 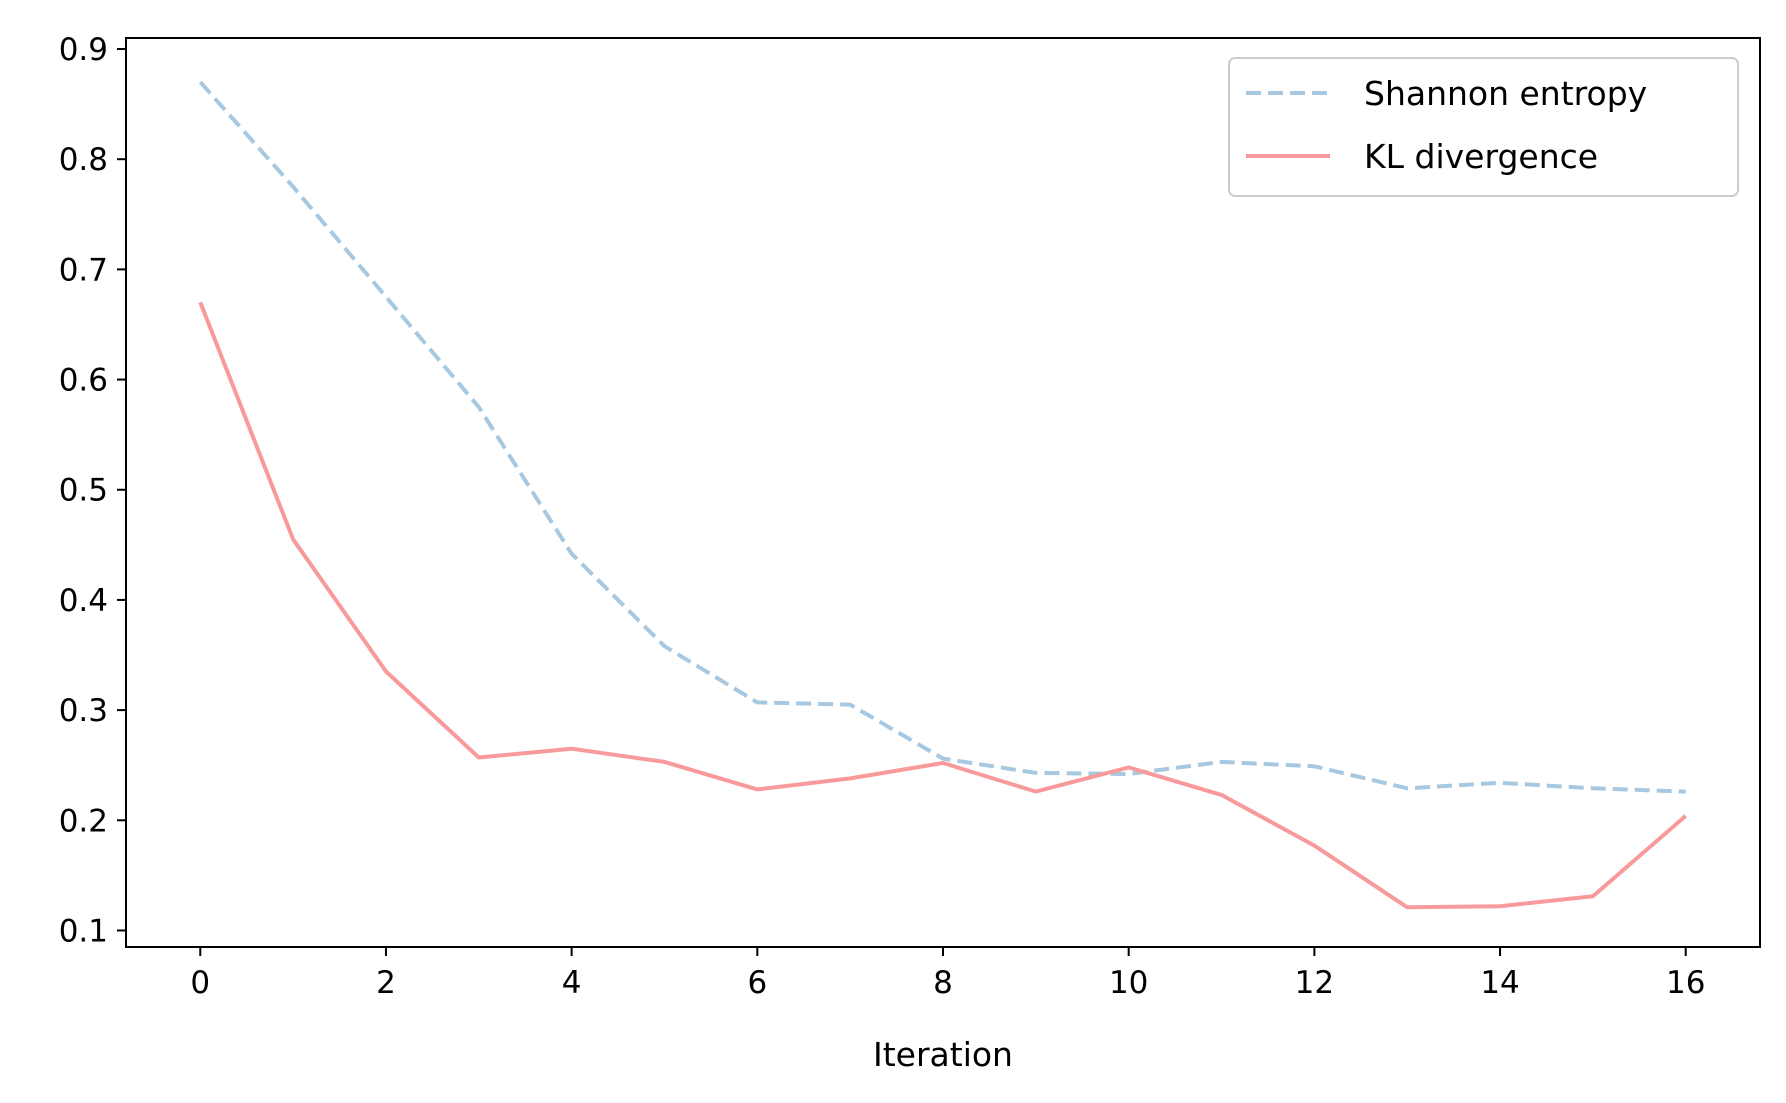 What do you see at coordinates (572, 983) in the screenshot?
I see `x-tick-label-4: 4` at bounding box center [572, 983].